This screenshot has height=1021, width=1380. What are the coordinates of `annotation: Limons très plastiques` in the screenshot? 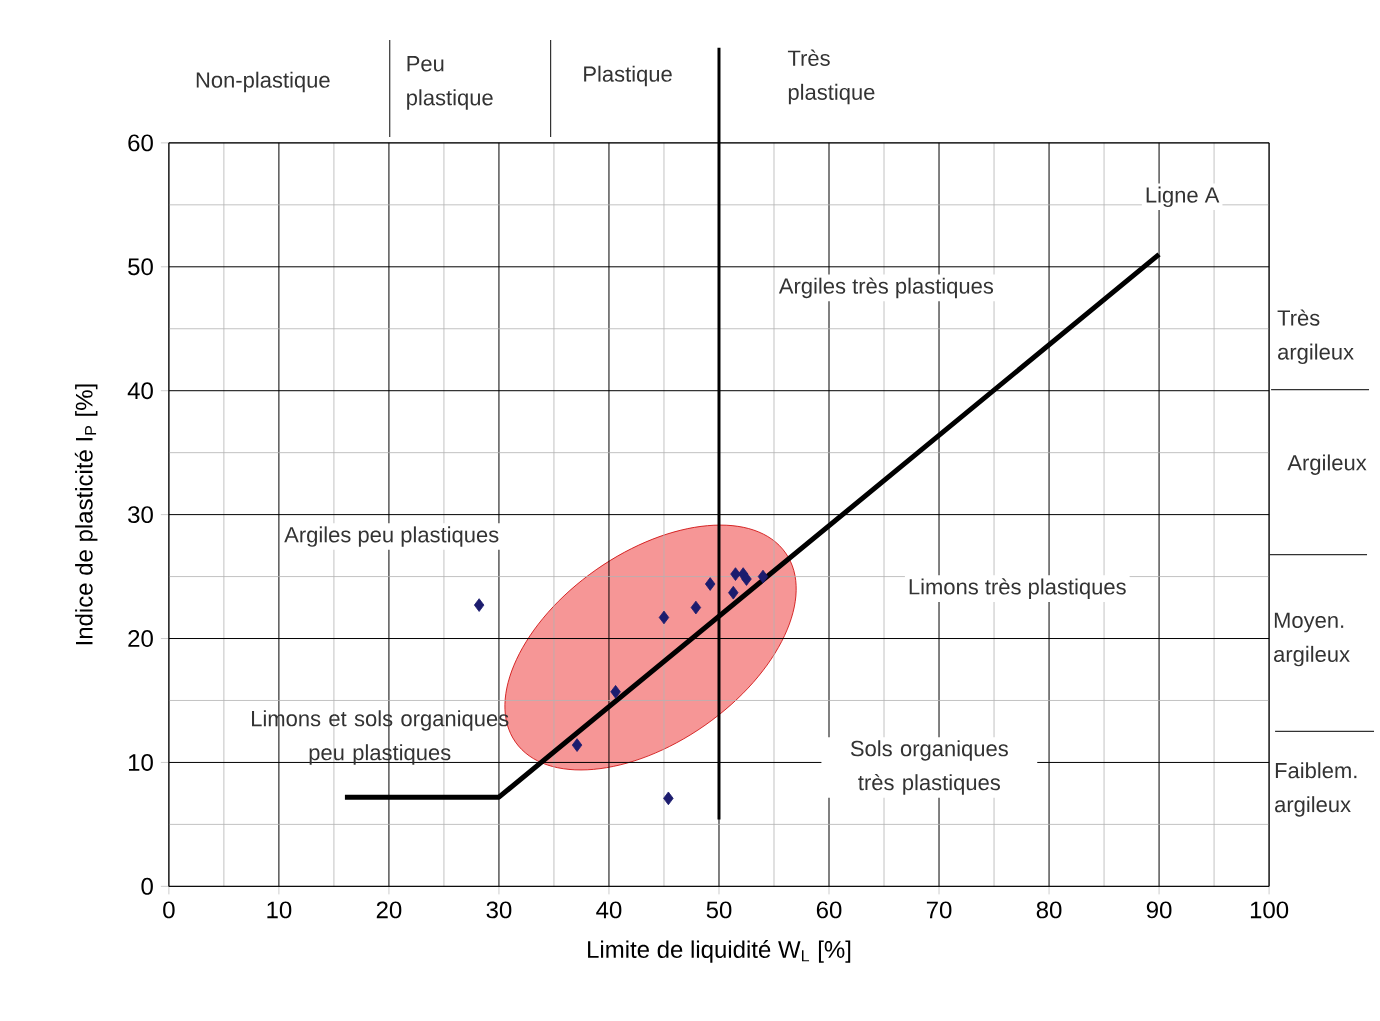 It's located at (1017, 588).